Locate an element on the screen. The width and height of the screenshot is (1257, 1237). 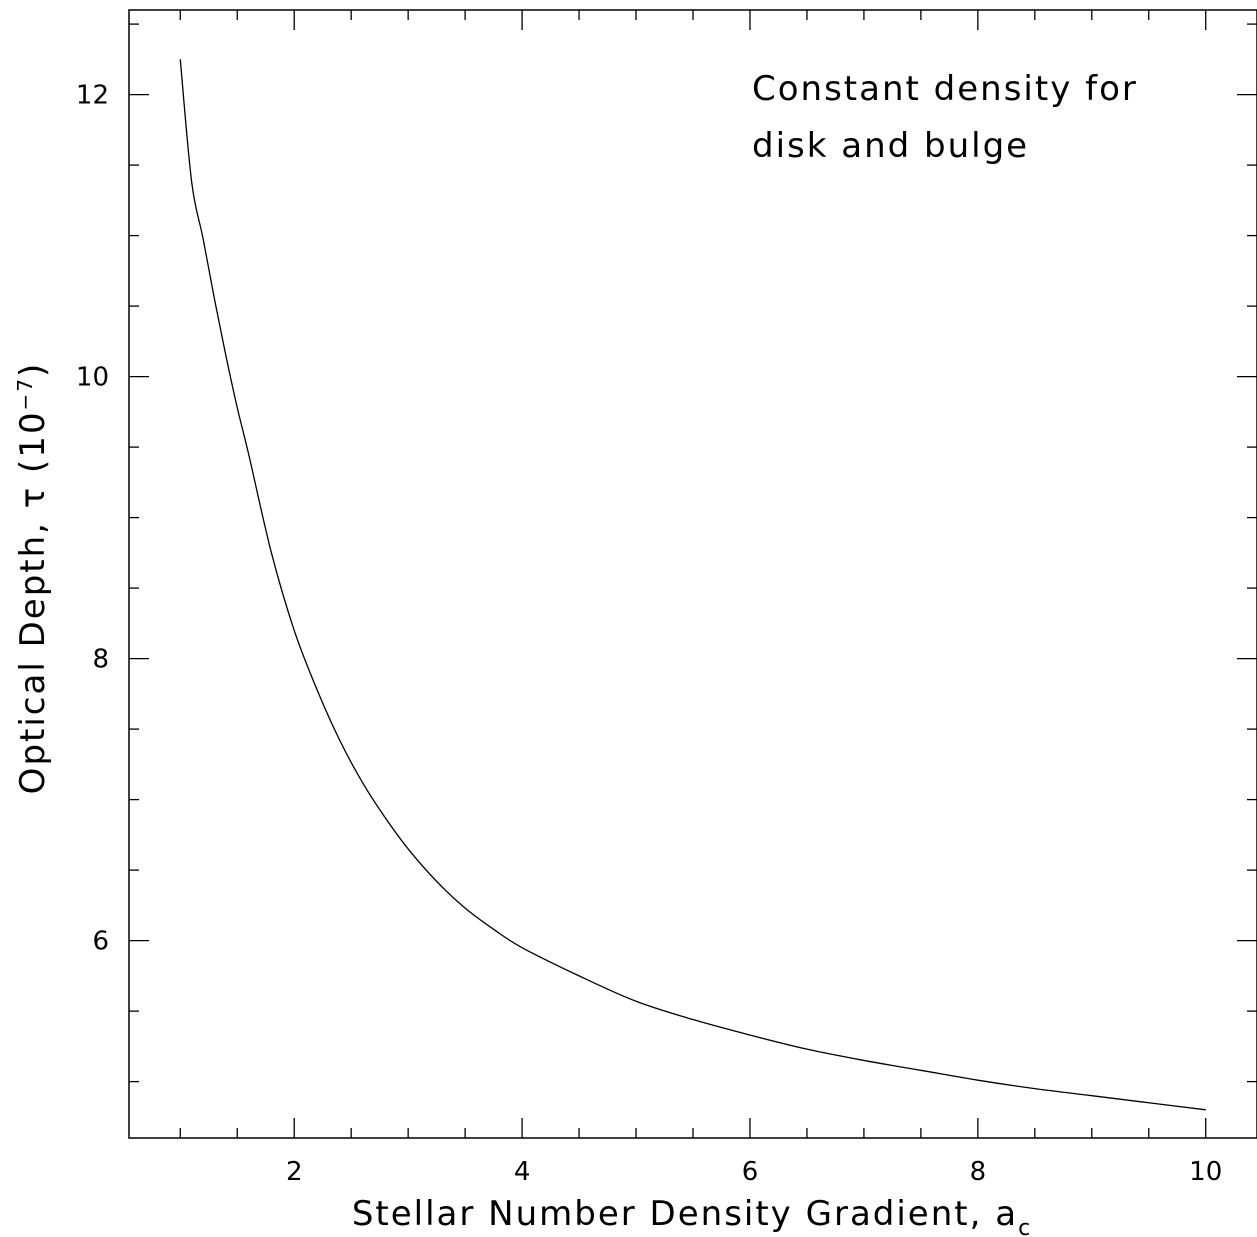
y-axis-label-text: Optical Depth, τ (10 is located at coordinates (33, 602).